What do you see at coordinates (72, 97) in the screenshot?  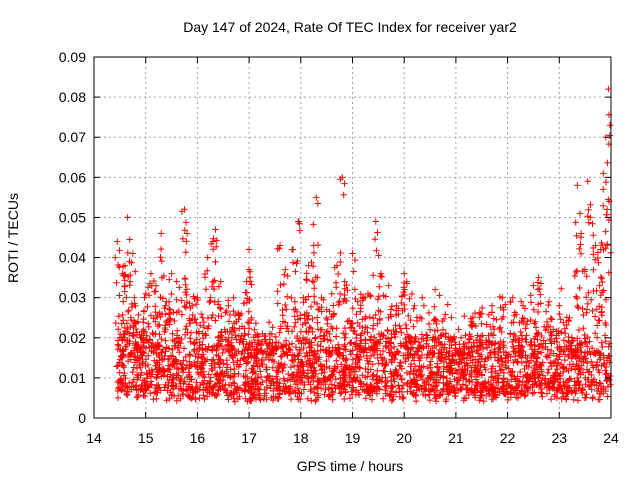 I see `y-tick-label: 0.08` at bounding box center [72, 97].